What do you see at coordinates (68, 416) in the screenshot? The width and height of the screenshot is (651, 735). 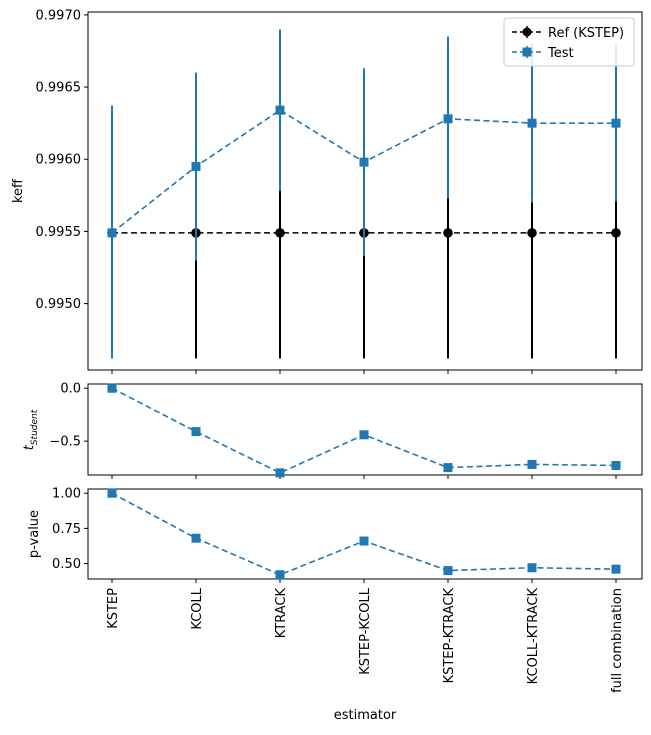 I see `tstudent-y-ticks: 0.0 −0.5` at bounding box center [68, 416].